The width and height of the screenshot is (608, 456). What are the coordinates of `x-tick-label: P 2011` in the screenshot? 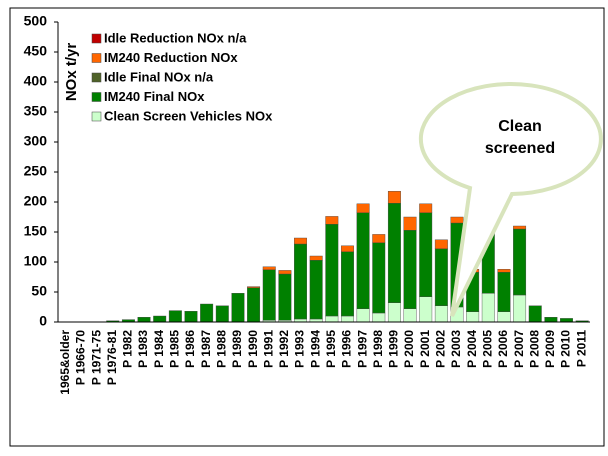 It's located at (581, 348).